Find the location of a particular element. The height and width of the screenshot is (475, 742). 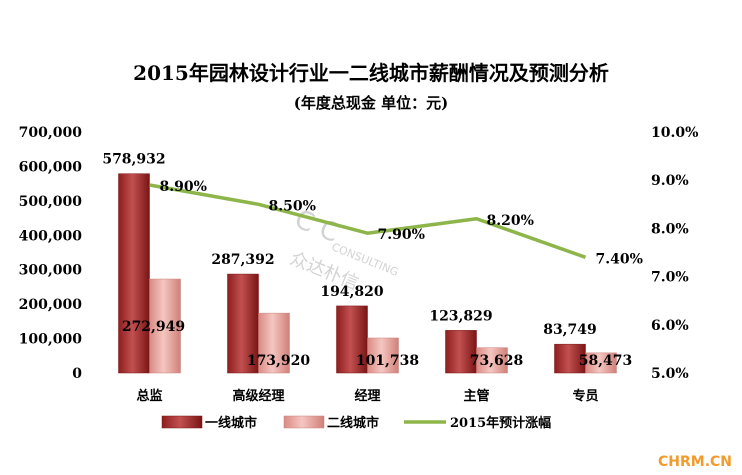

y-left-tick-label: 500,000 is located at coordinates (51, 202).